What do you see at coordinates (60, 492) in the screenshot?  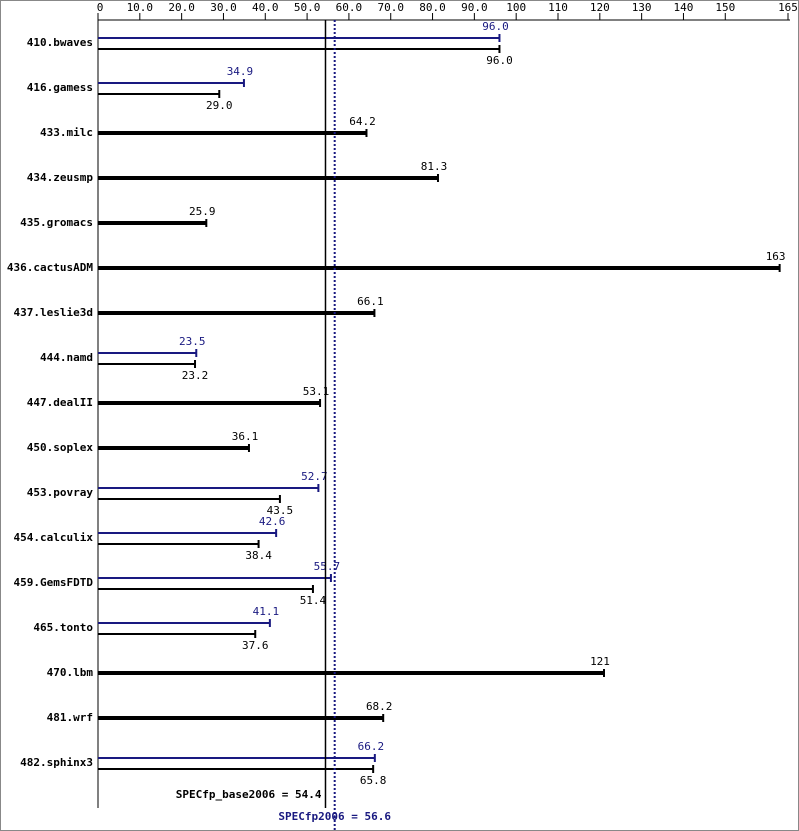 I see `category-label: 453.povray` at bounding box center [60, 492].